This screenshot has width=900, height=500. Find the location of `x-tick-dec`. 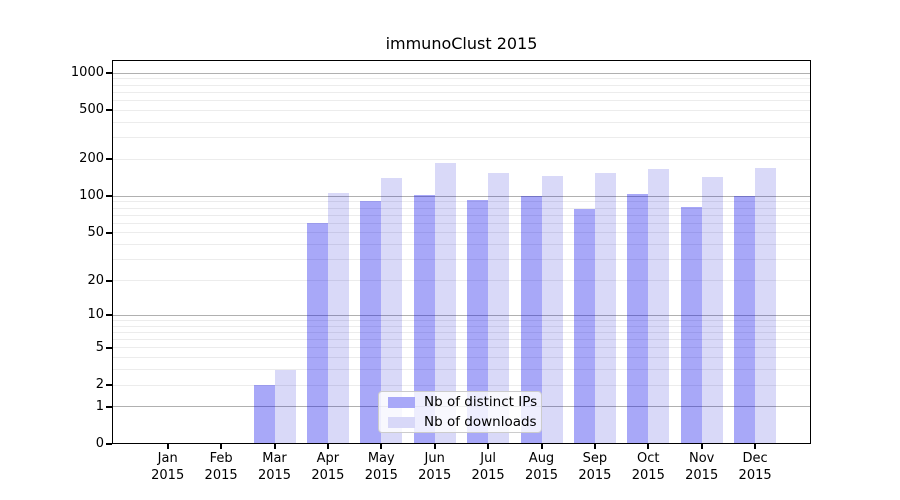

x-tick-dec is located at coordinates (755, 446).